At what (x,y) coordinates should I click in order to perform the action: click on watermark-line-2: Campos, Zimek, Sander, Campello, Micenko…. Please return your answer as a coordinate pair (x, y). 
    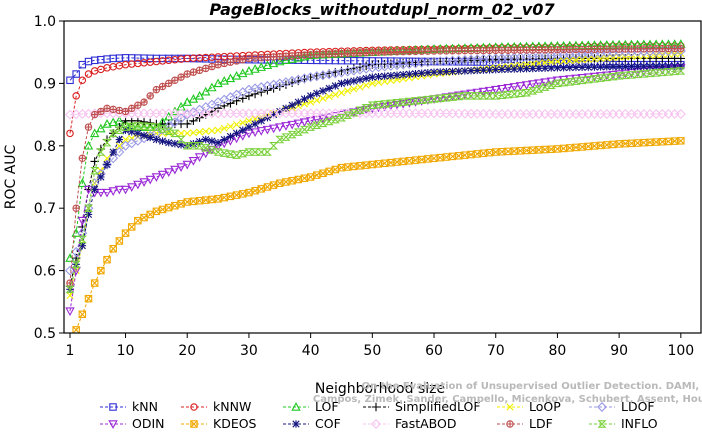
    Looking at the image, I should click on (507, 399).